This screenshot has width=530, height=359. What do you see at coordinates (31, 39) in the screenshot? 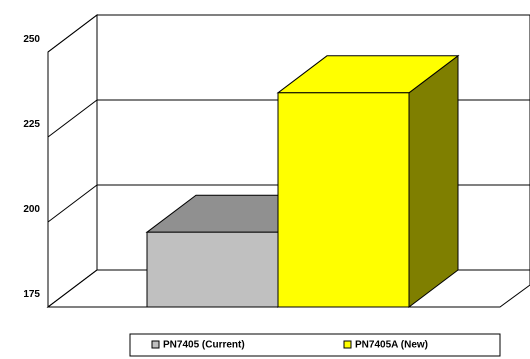
I see `y-tick-label: 250` at bounding box center [31, 39].